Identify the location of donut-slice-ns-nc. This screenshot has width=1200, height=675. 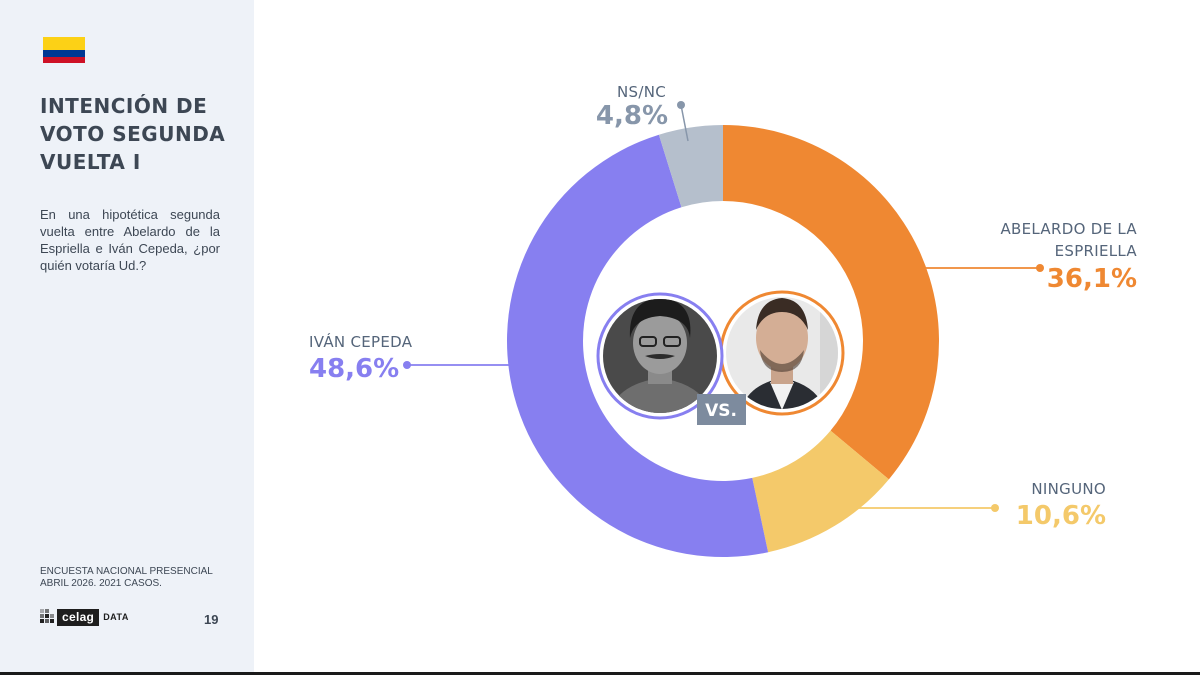
(690, 166).